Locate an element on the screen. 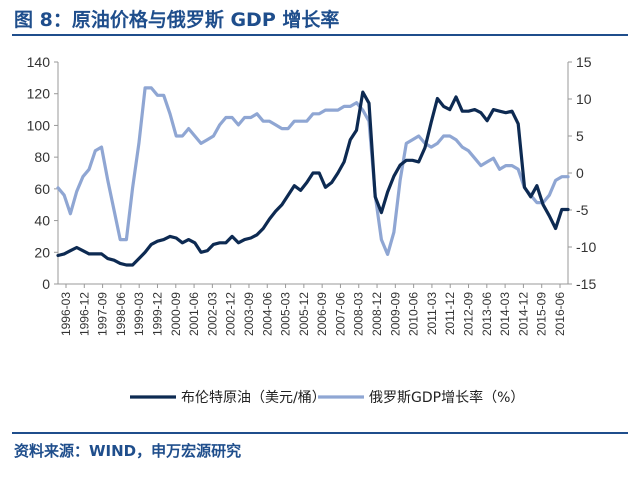  source-note: 资料来源：WIND，申万宏源研究 is located at coordinates (128, 451).